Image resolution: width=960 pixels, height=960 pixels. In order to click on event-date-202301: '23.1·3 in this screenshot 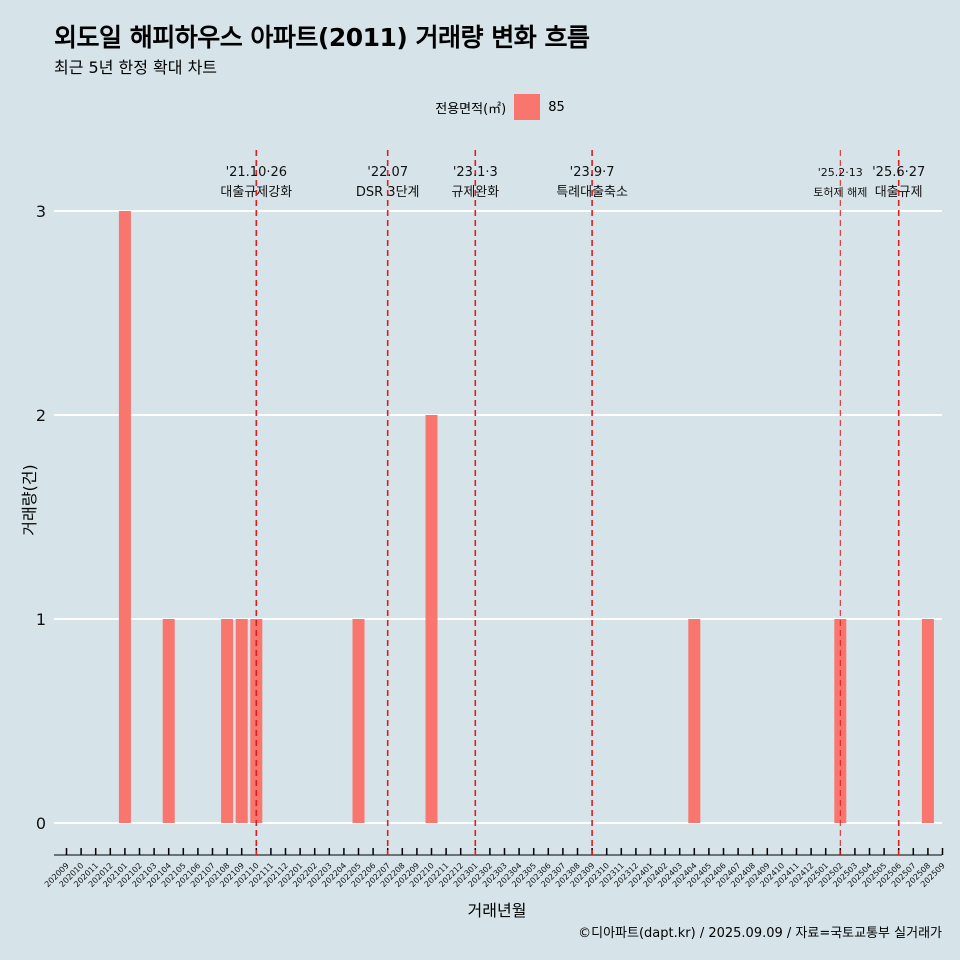, I will do `click(475, 172)`.